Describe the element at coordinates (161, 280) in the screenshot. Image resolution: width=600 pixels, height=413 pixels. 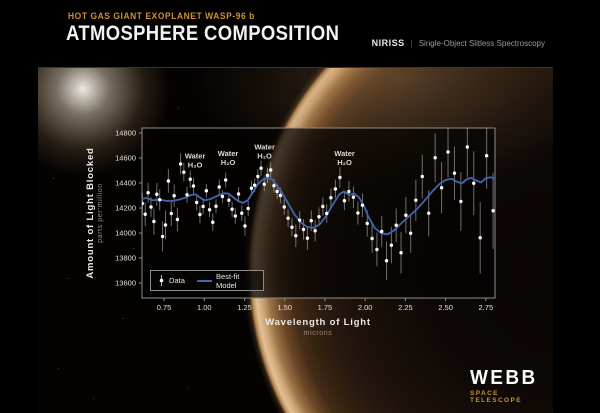
I see `data-marker-icon` at that location.